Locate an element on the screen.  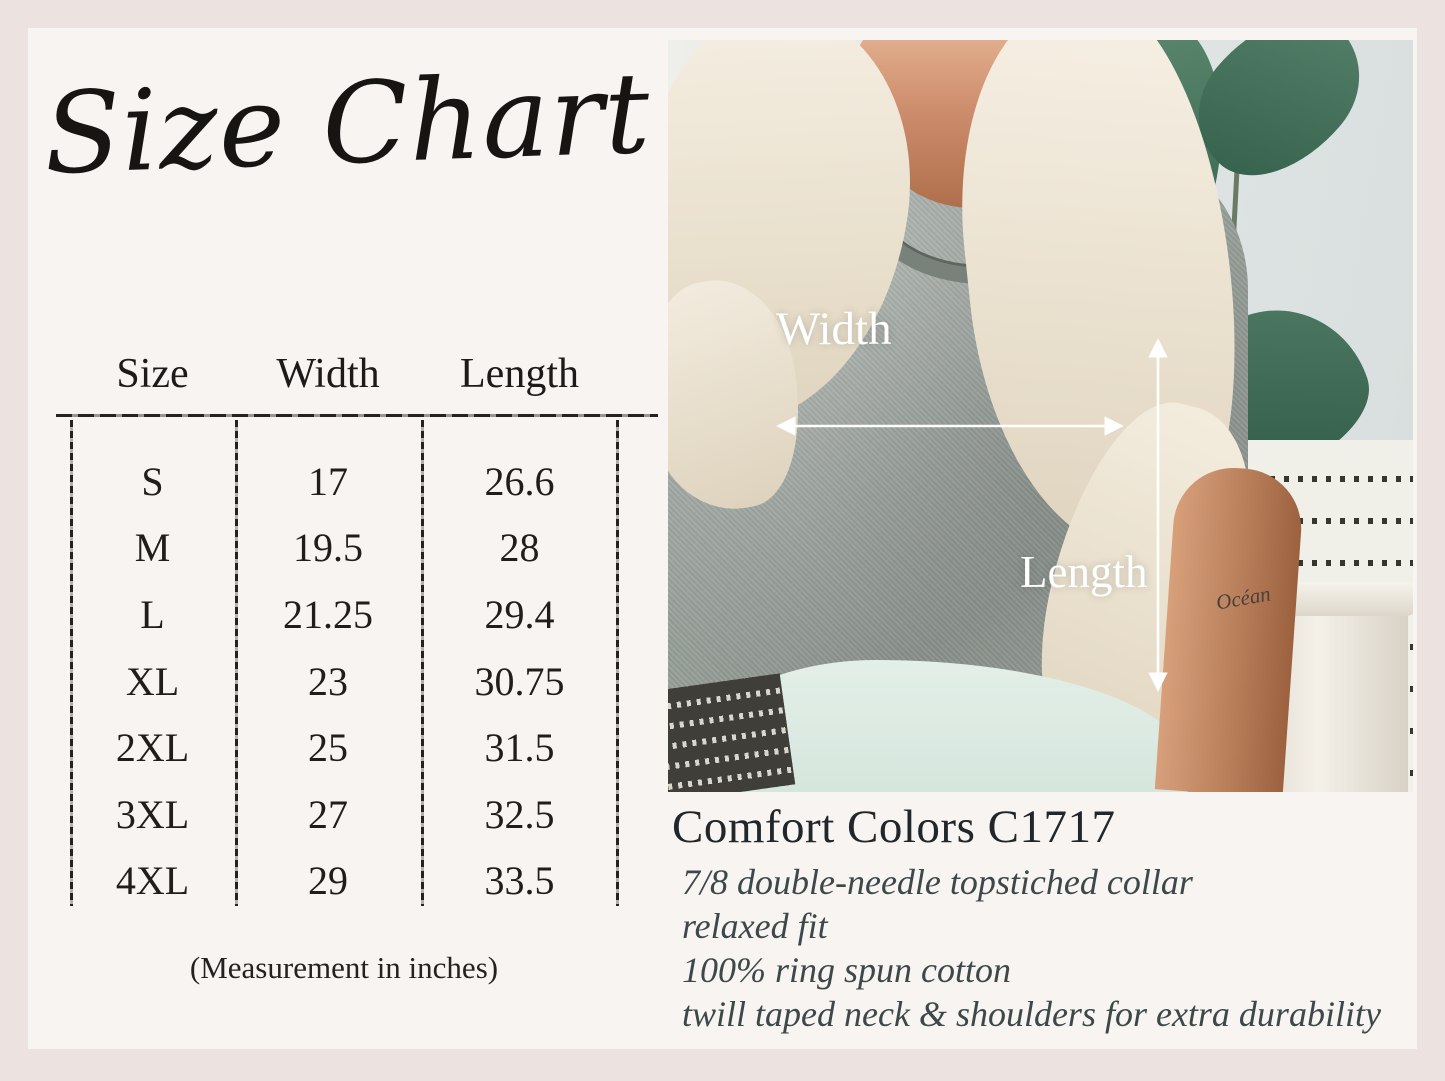
cell-width: 25 is located at coordinates (328, 748).